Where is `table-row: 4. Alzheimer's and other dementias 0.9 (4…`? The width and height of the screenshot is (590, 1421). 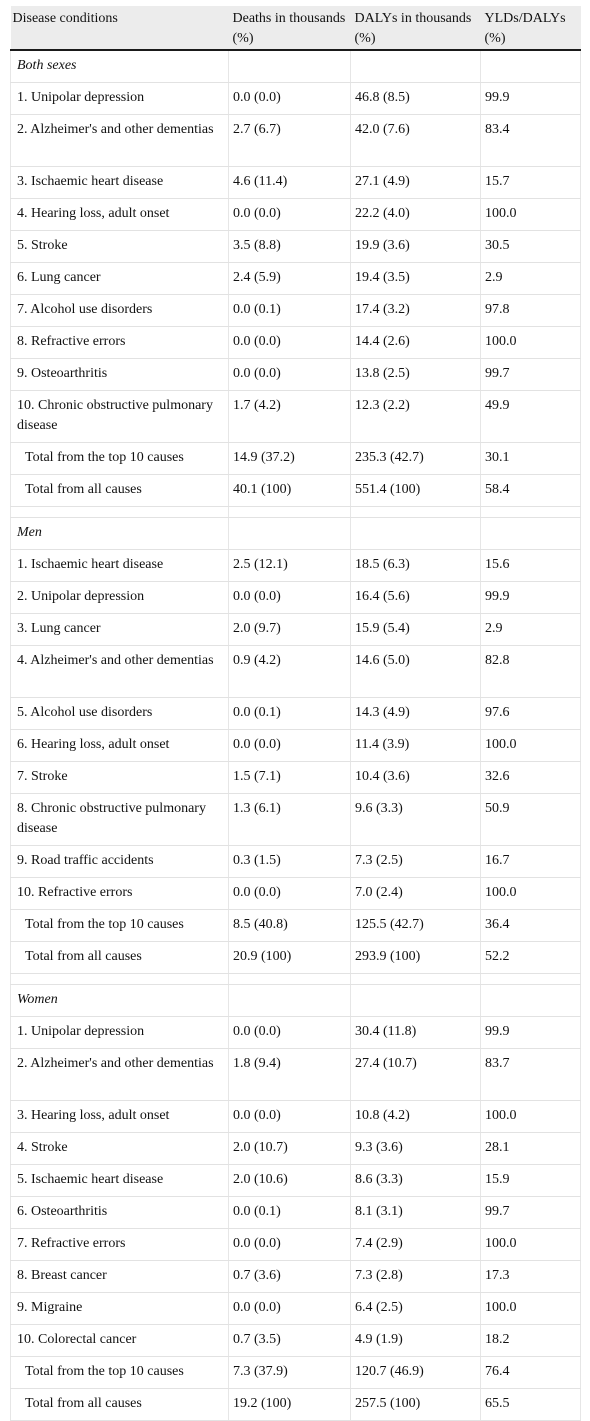 table-row: 4. Alzheimer's and other dementias 0.9 (4… is located at coordinates (295, 671).